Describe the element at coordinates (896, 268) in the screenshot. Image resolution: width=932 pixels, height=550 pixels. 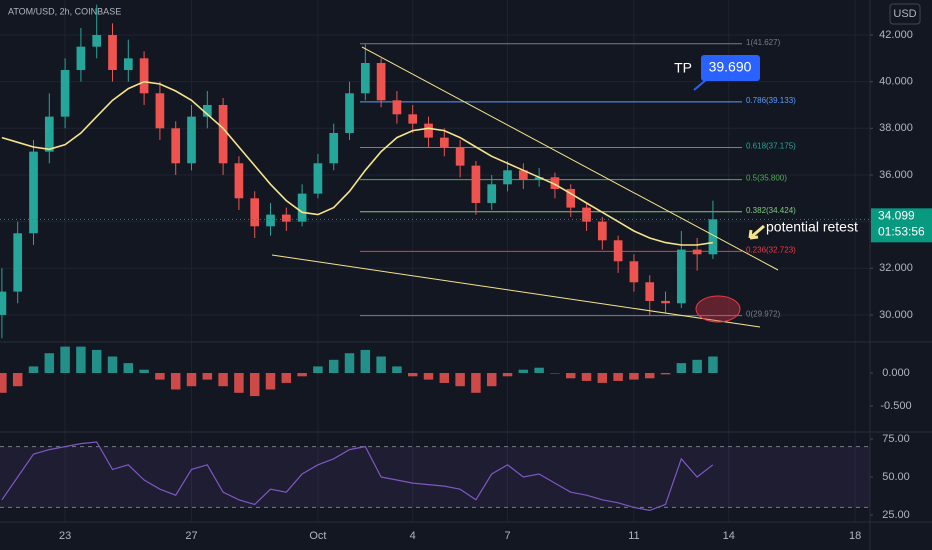
I see `y-tick-label: 32.000` at that location.